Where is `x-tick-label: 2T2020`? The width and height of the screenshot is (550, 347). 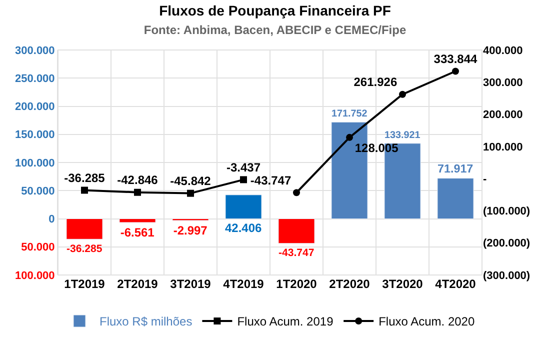
x-tick-label: 2T2020 is located at coordinates (349, 284).